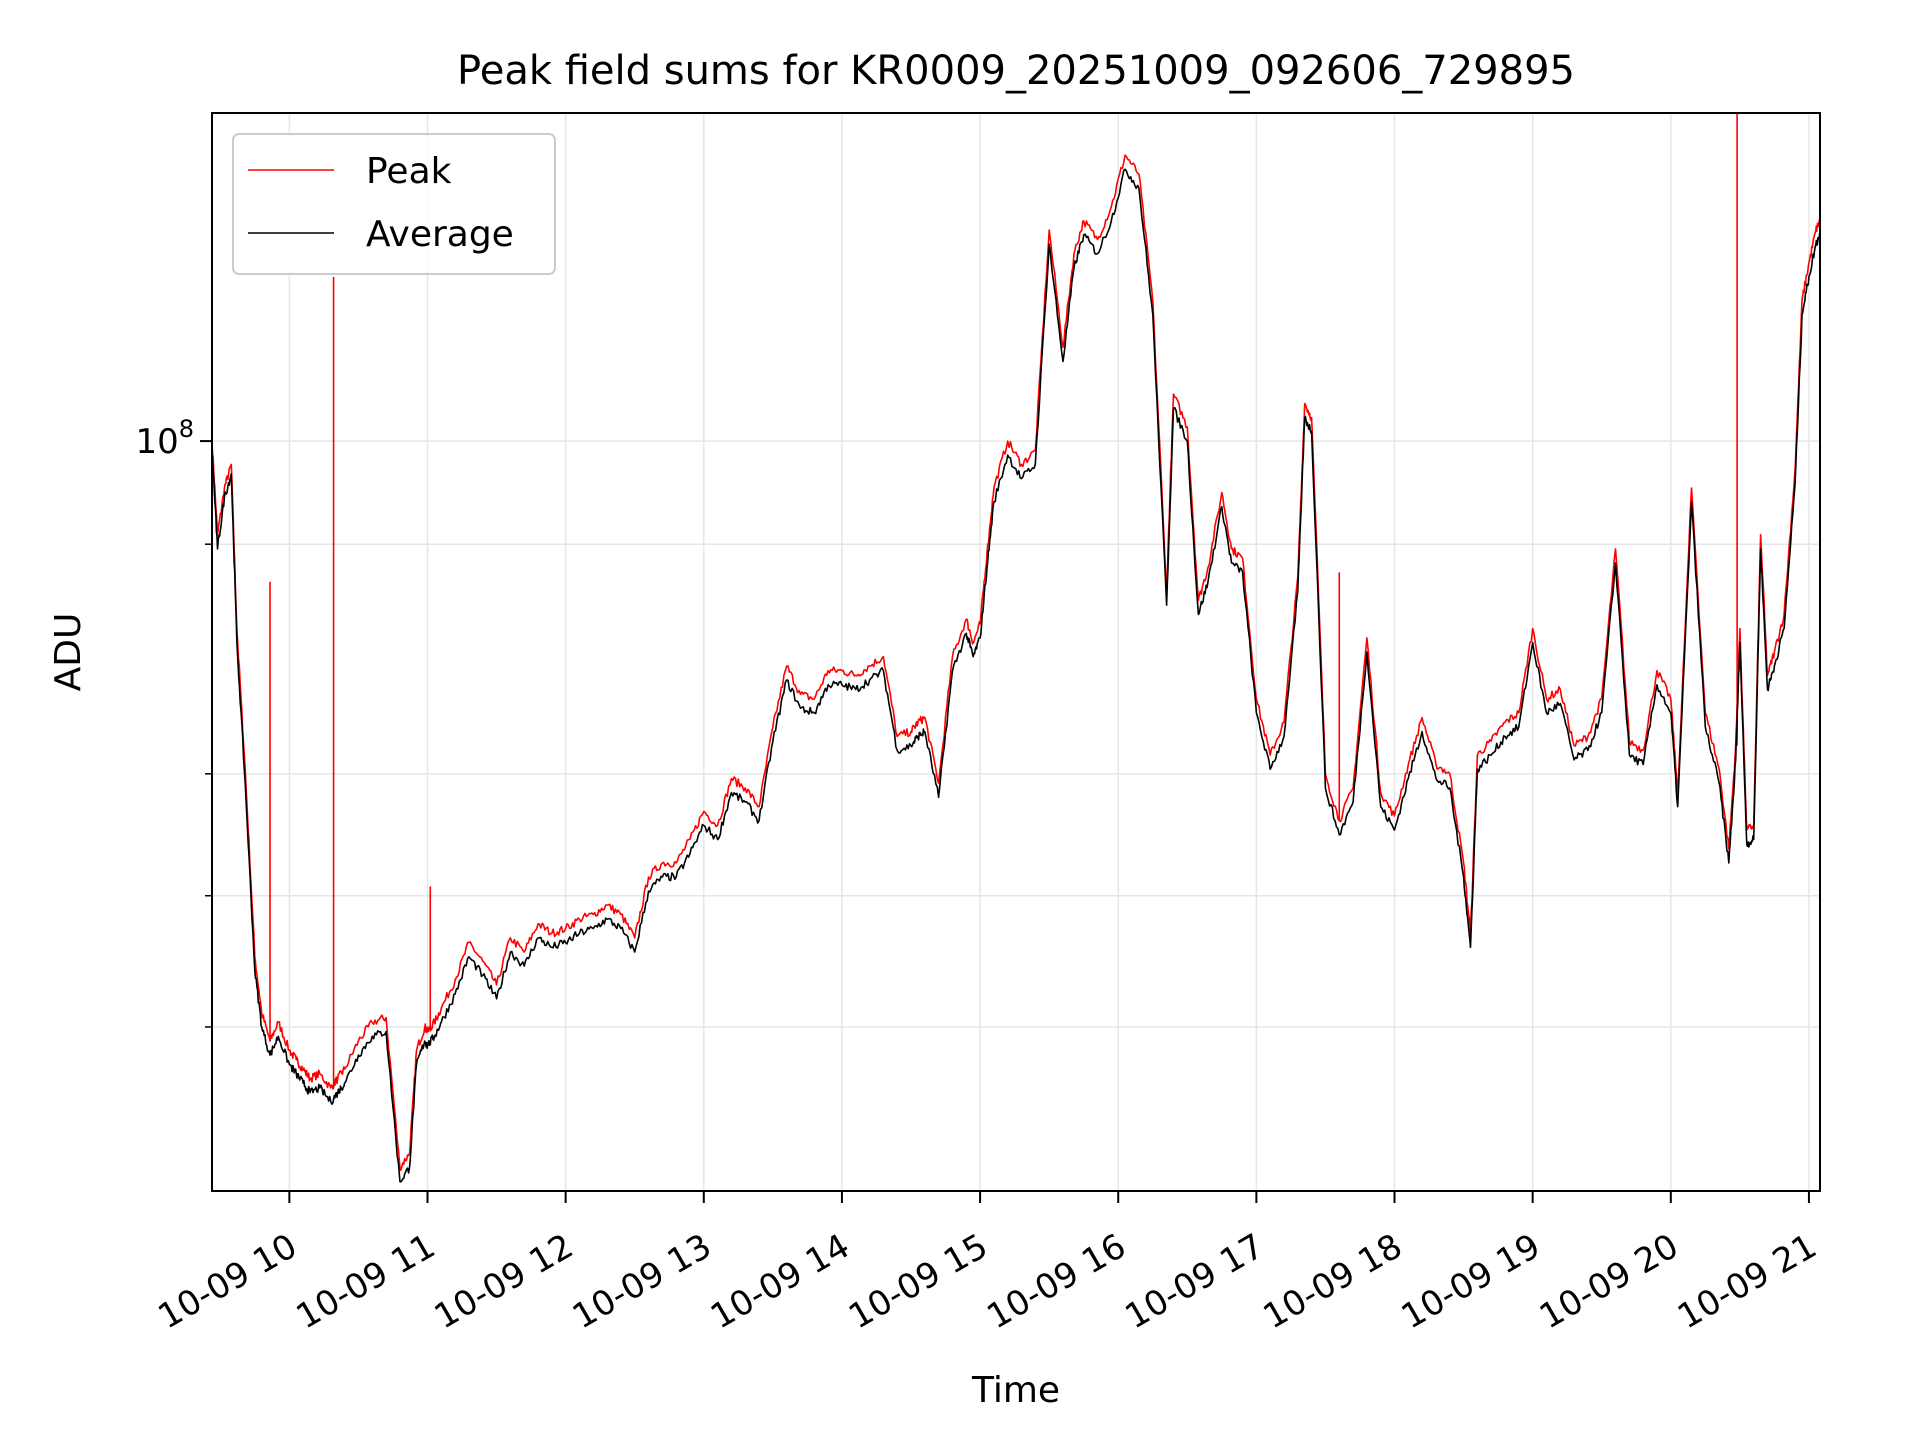 The height and width of the screenshot is (1440, 1920). Describe the element at coordinates (164, 438) in the screenshot. I see `y-tick-label: 108` at that location.